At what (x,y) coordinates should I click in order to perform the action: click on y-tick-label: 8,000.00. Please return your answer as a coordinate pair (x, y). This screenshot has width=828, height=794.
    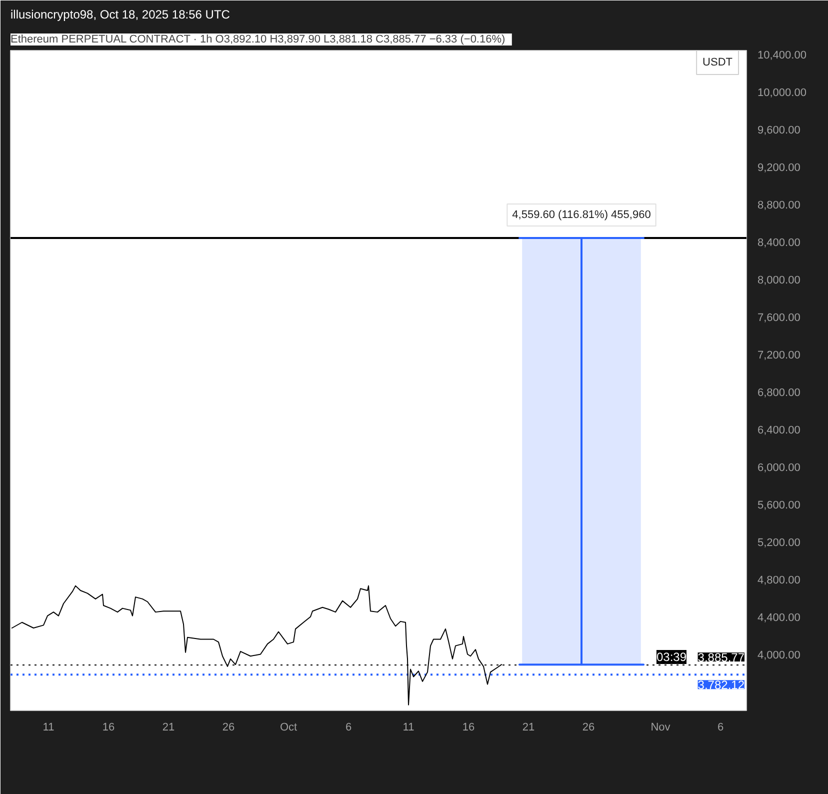
    Looking at the image, I should click on (779, 280).